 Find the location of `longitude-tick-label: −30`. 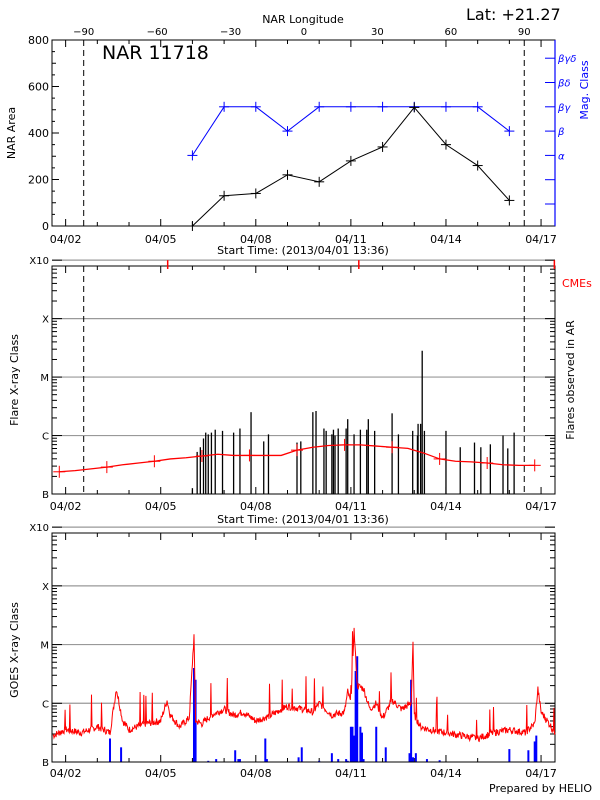

longitude-tick-label: −30 is located at coordinates (230, 32).